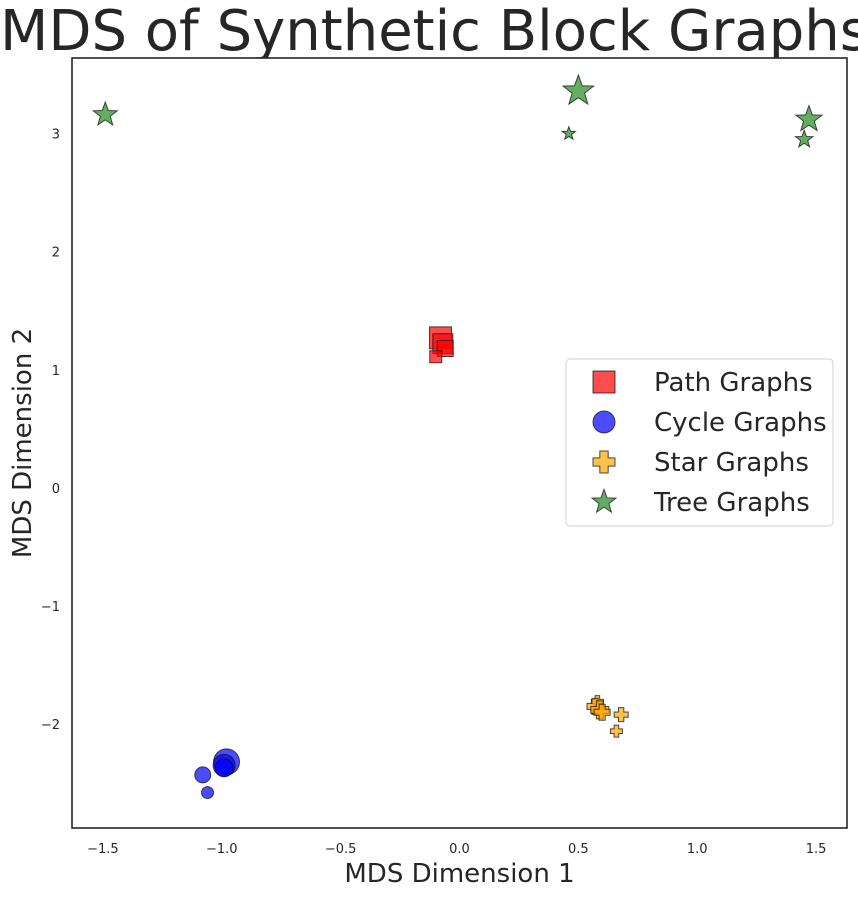 The image size is (858, 897). Describe the element at coordinates (103, 849) in the screenshot. I see `x-tick-label: −1.5` at that location.